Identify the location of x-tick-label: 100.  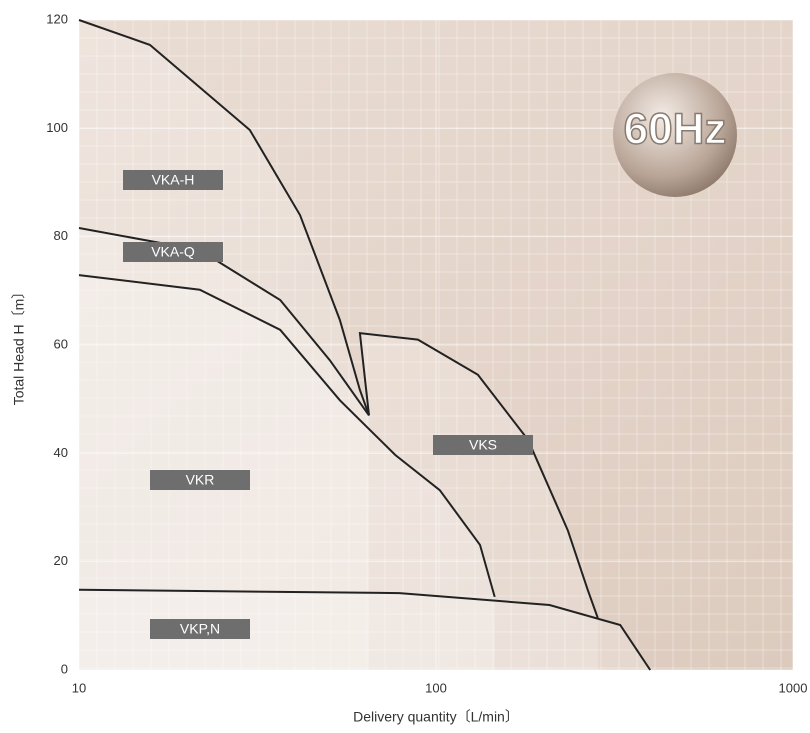
(436, 687).